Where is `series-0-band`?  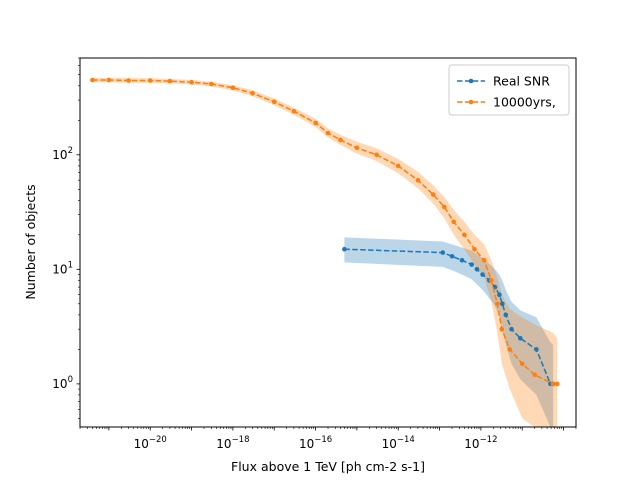 series-0-band is located at coordinates (449, 332).